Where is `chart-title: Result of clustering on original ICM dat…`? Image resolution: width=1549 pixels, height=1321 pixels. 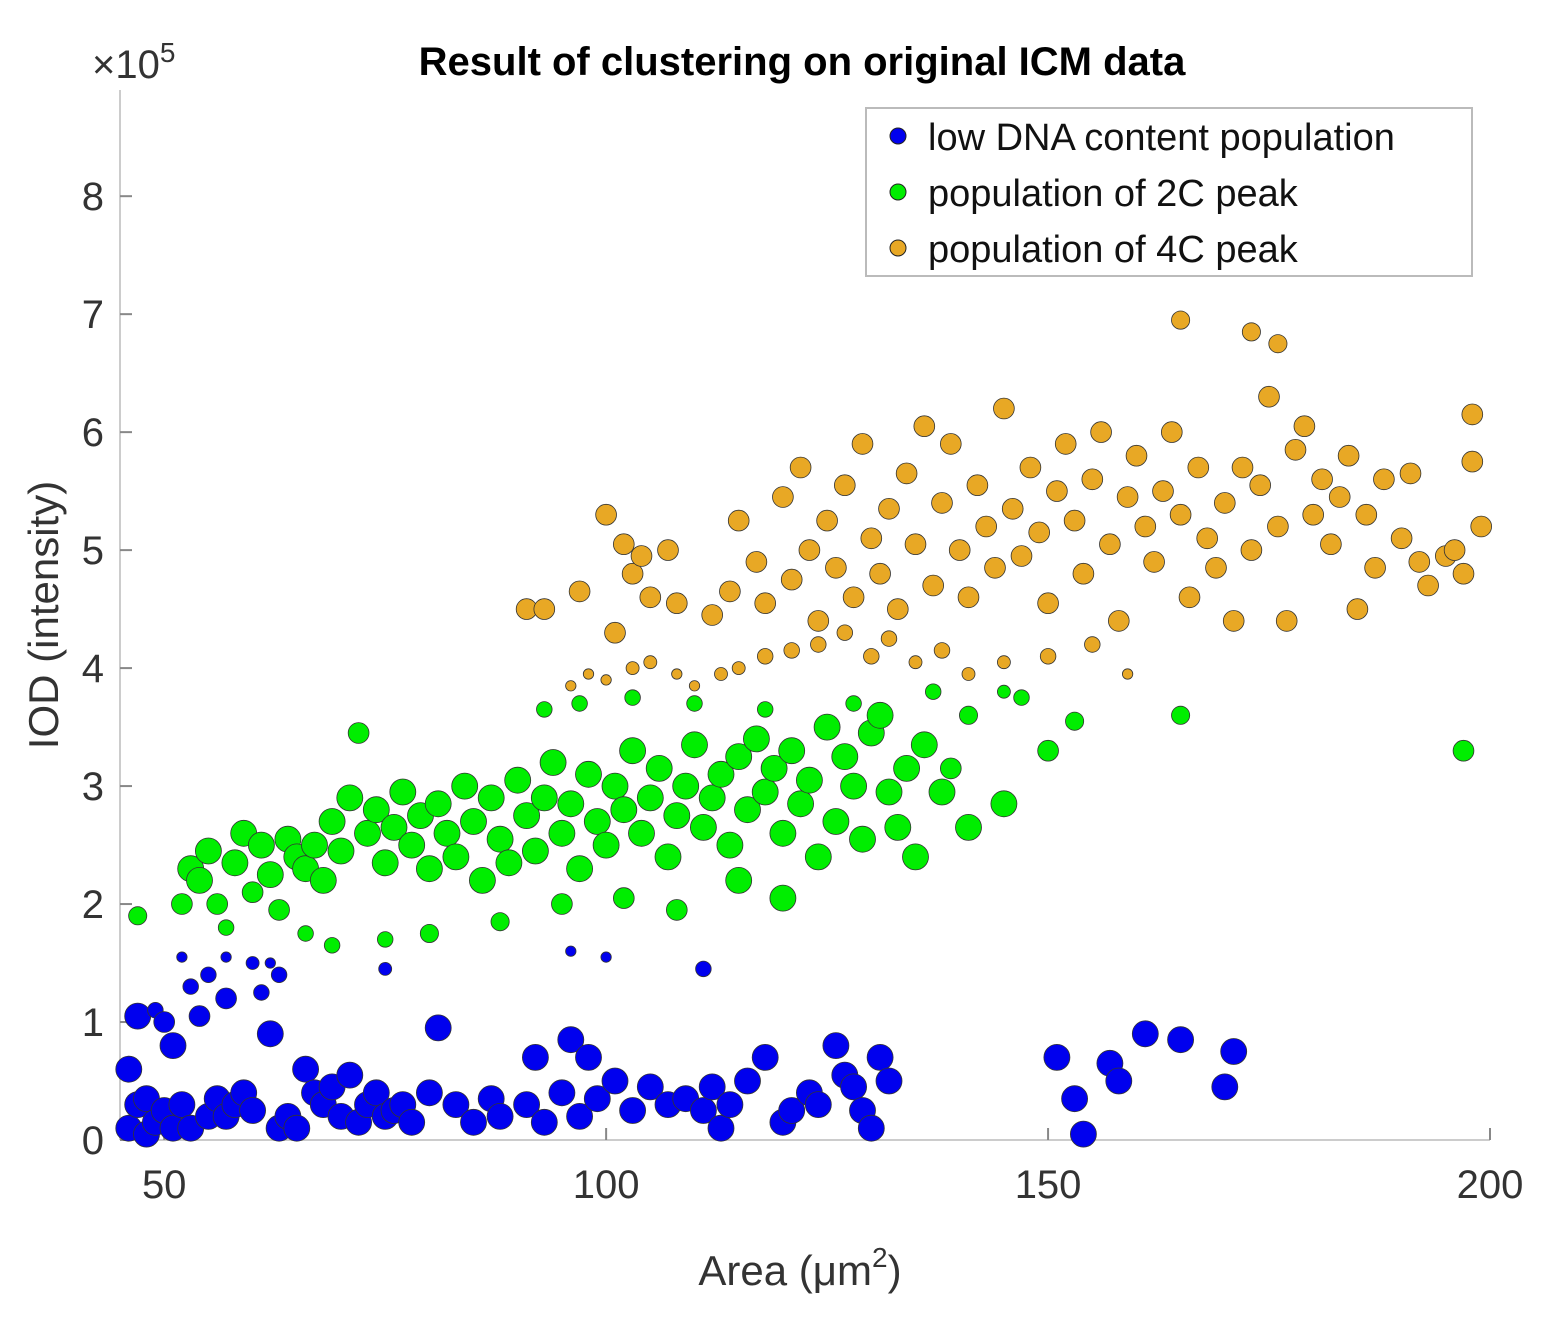 chart-title: Result of clustering on original ICM dat… is located at coordinates (802, 62).